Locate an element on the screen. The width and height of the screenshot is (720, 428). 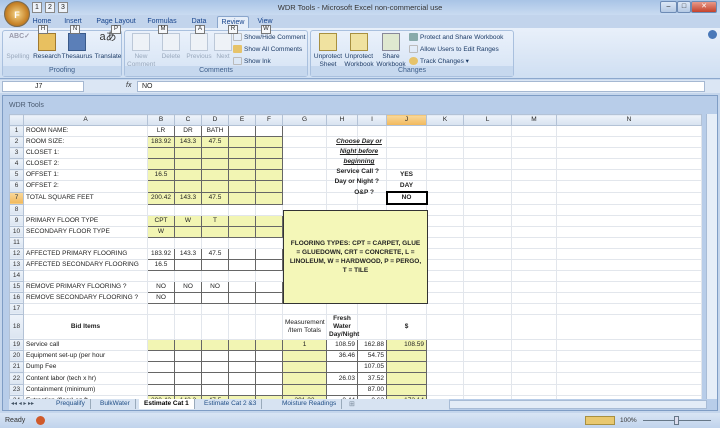
row-header: 9 is located at coordinates (16, 220).